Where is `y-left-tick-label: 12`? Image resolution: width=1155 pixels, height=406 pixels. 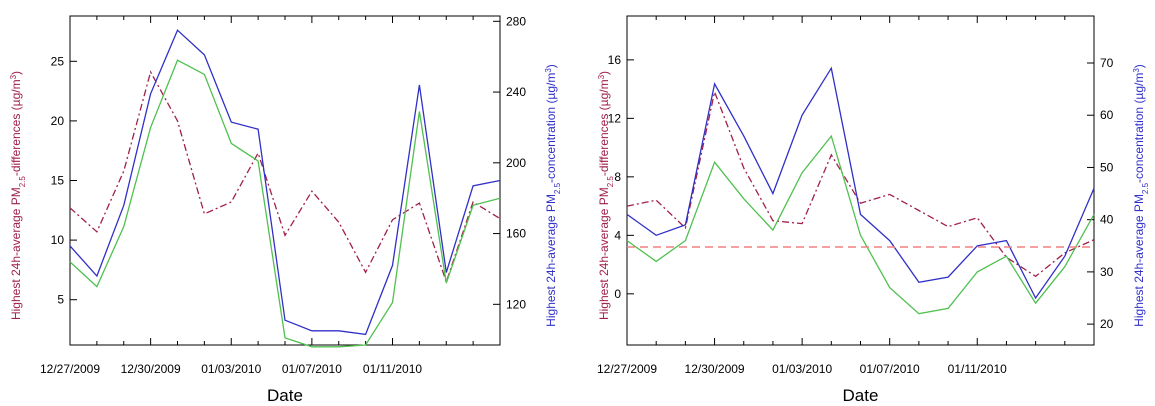
y-left-tick-label: 12 is located at coordinates (615, 118).